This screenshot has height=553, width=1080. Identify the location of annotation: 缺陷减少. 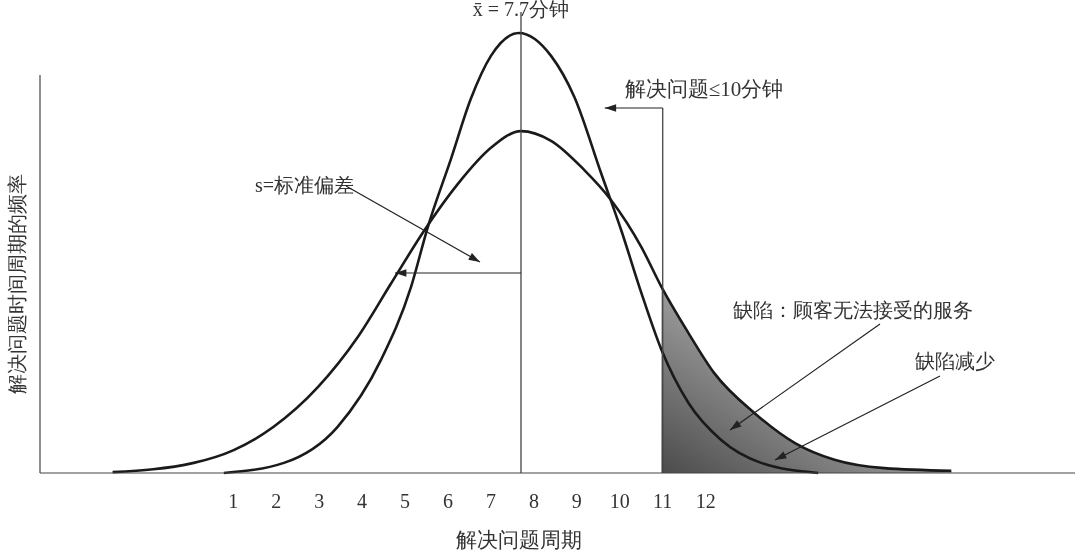
(955, 361).